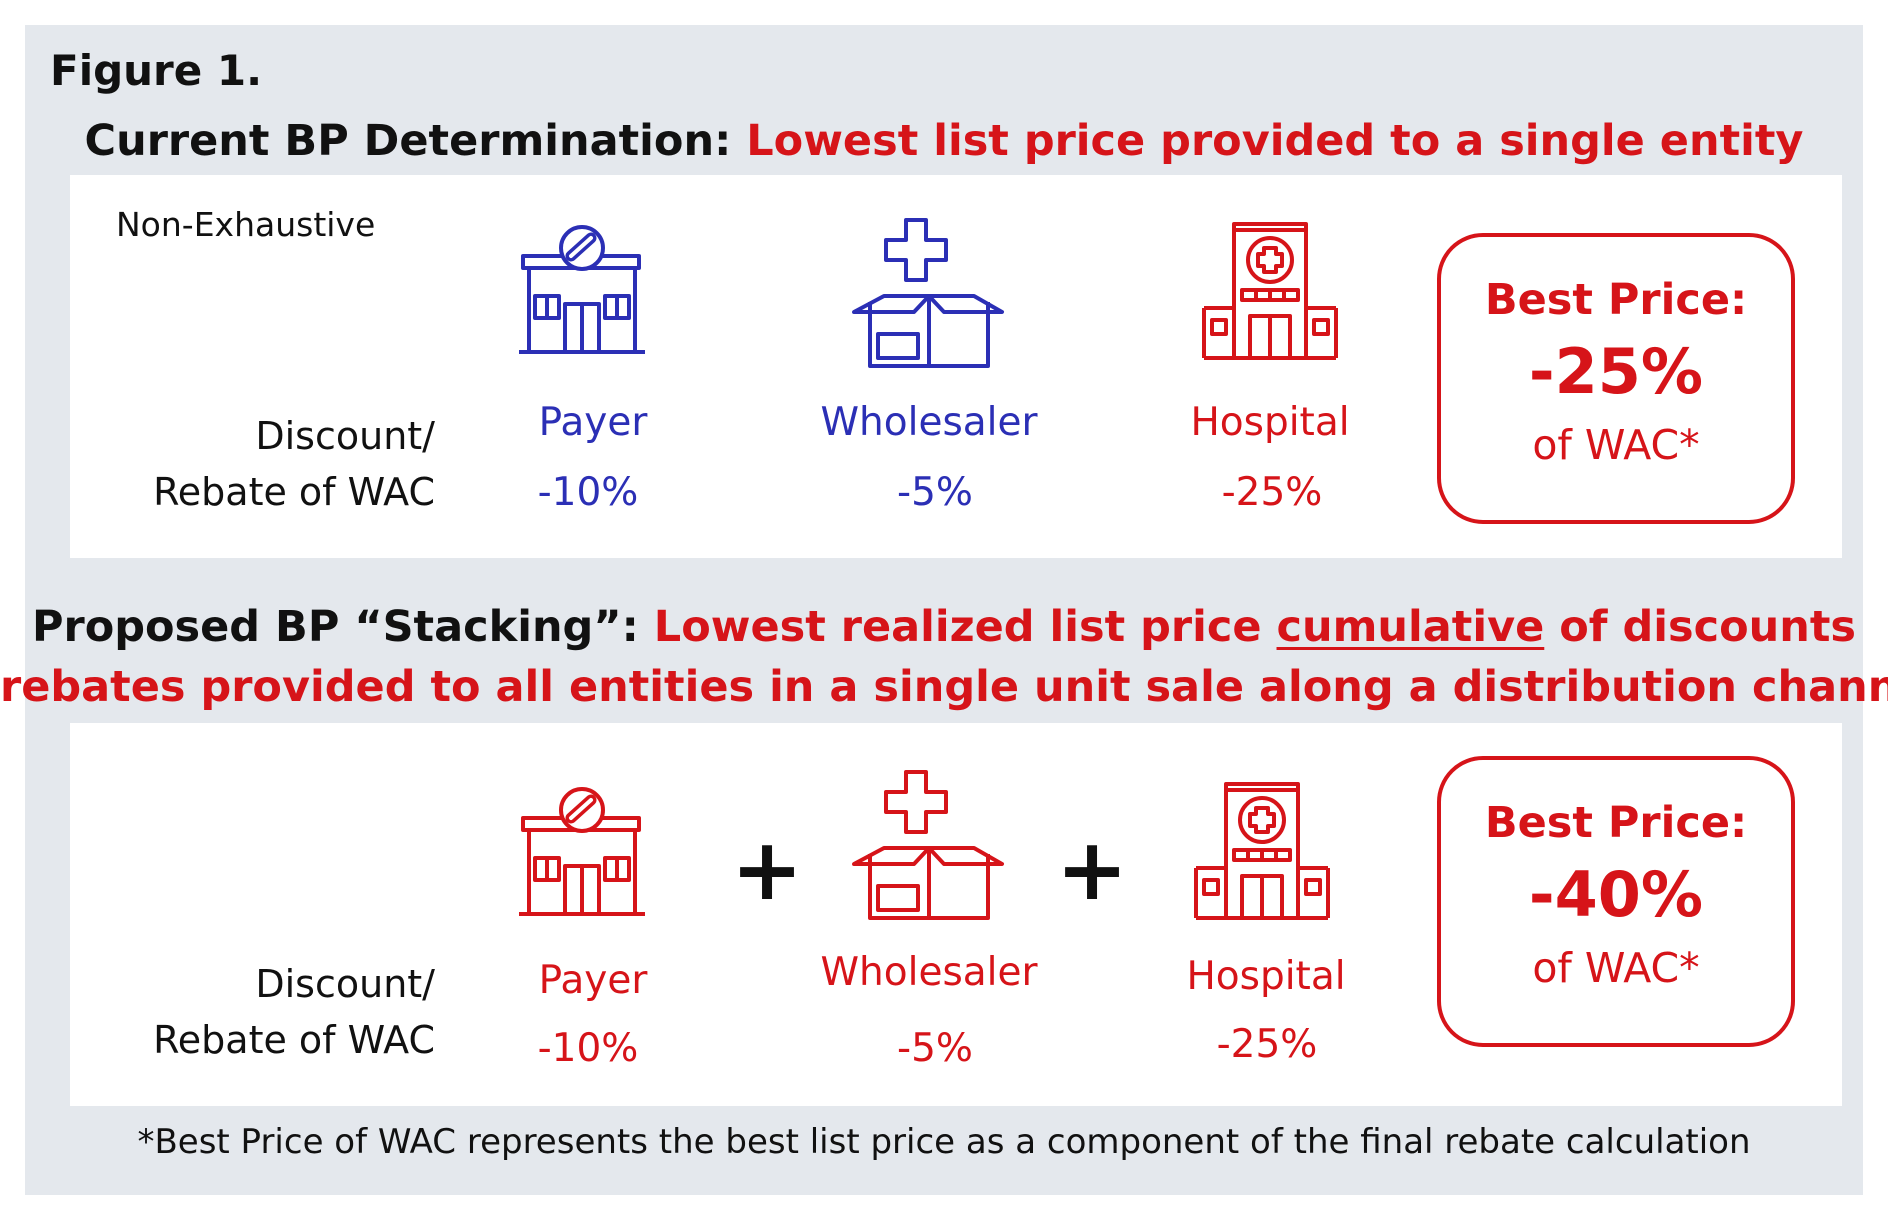 The height and width of the screenshot is (1206, 1888). What do you see at coordinates (1616, 894) in the screenshot?
I see `best-price-value: -40%` at bounding box center [1616, 894].